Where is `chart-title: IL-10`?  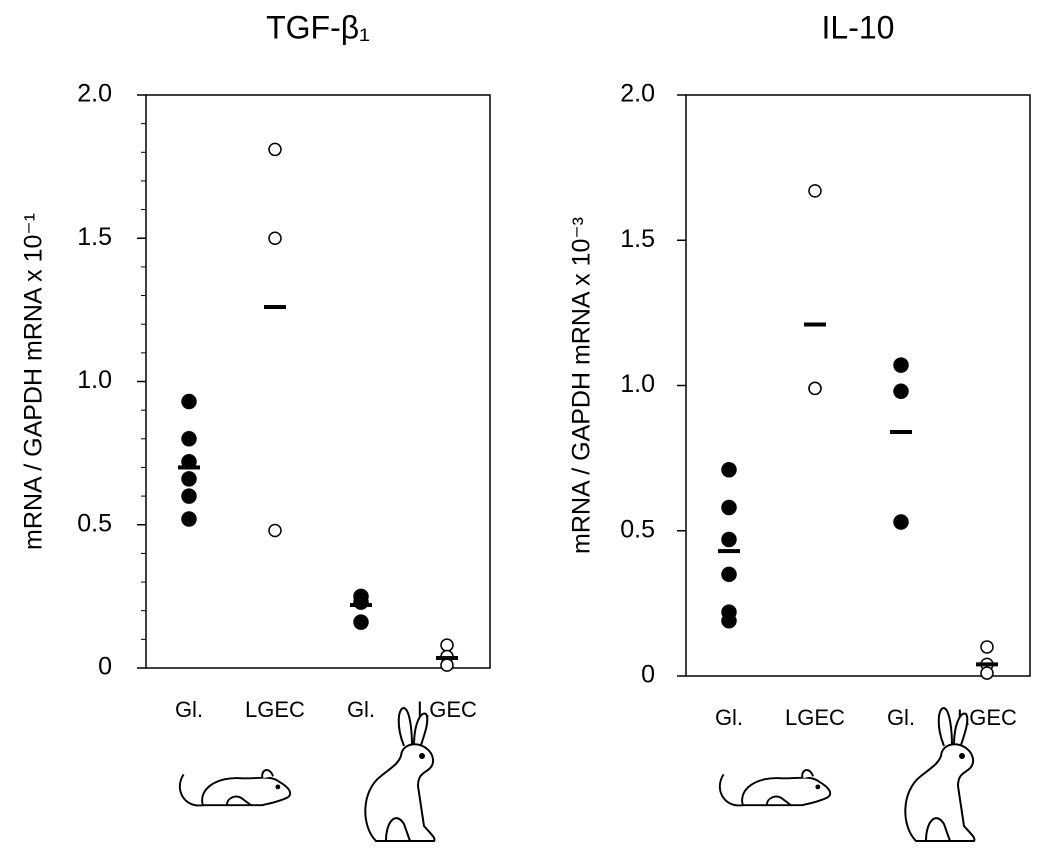 chart-title: IL-10 is located at coordinates (858, 27).